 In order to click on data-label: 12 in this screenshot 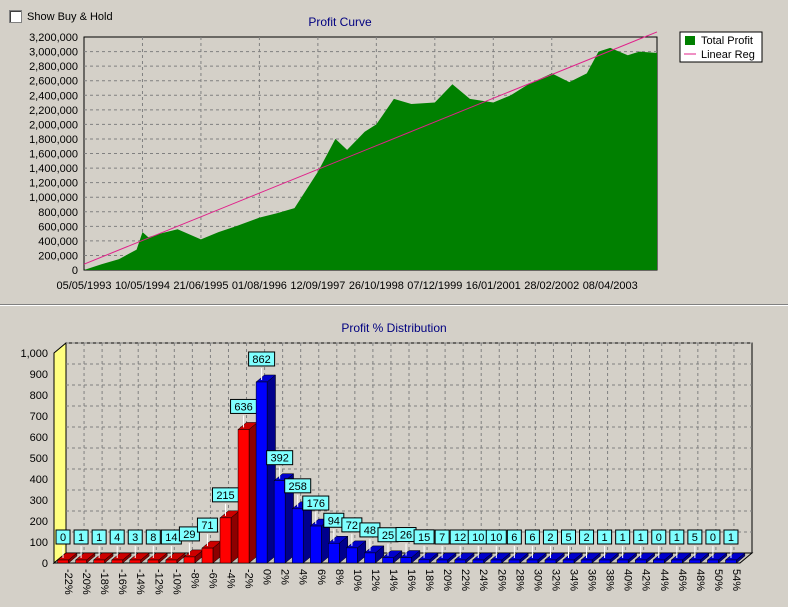, I will do `click(460, 538)`.